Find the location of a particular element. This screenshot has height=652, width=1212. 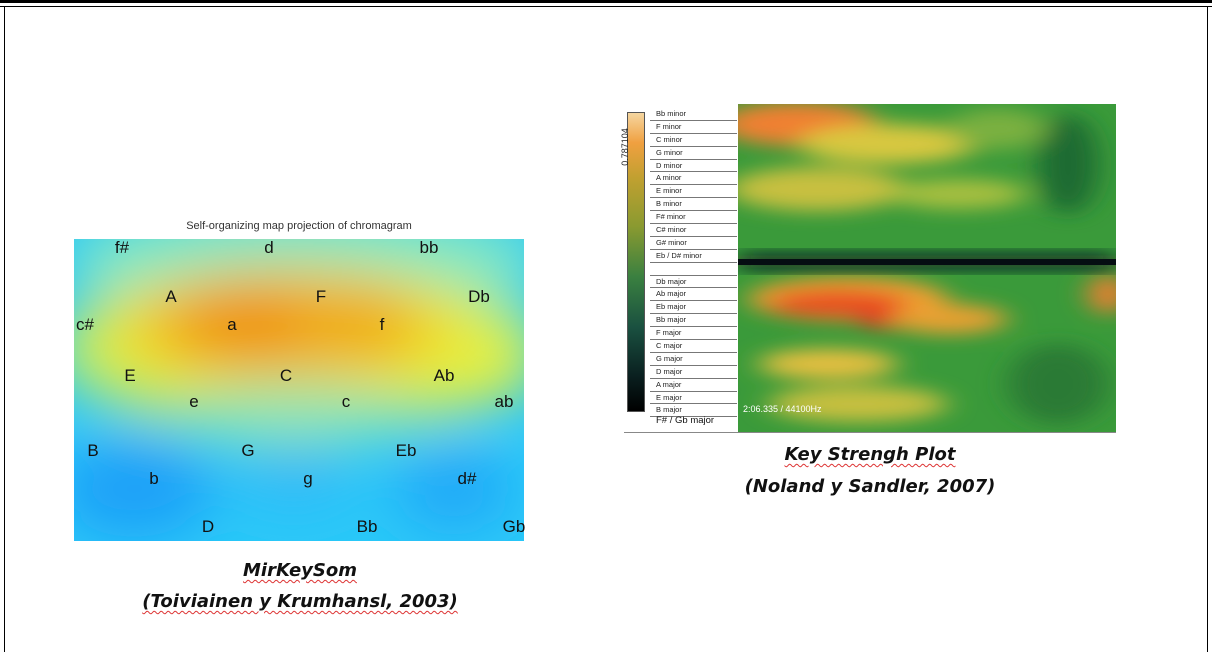

left-caption-line2: (Toiviainen y Krumhansl, 2003) is located at coordinates (300, 601).